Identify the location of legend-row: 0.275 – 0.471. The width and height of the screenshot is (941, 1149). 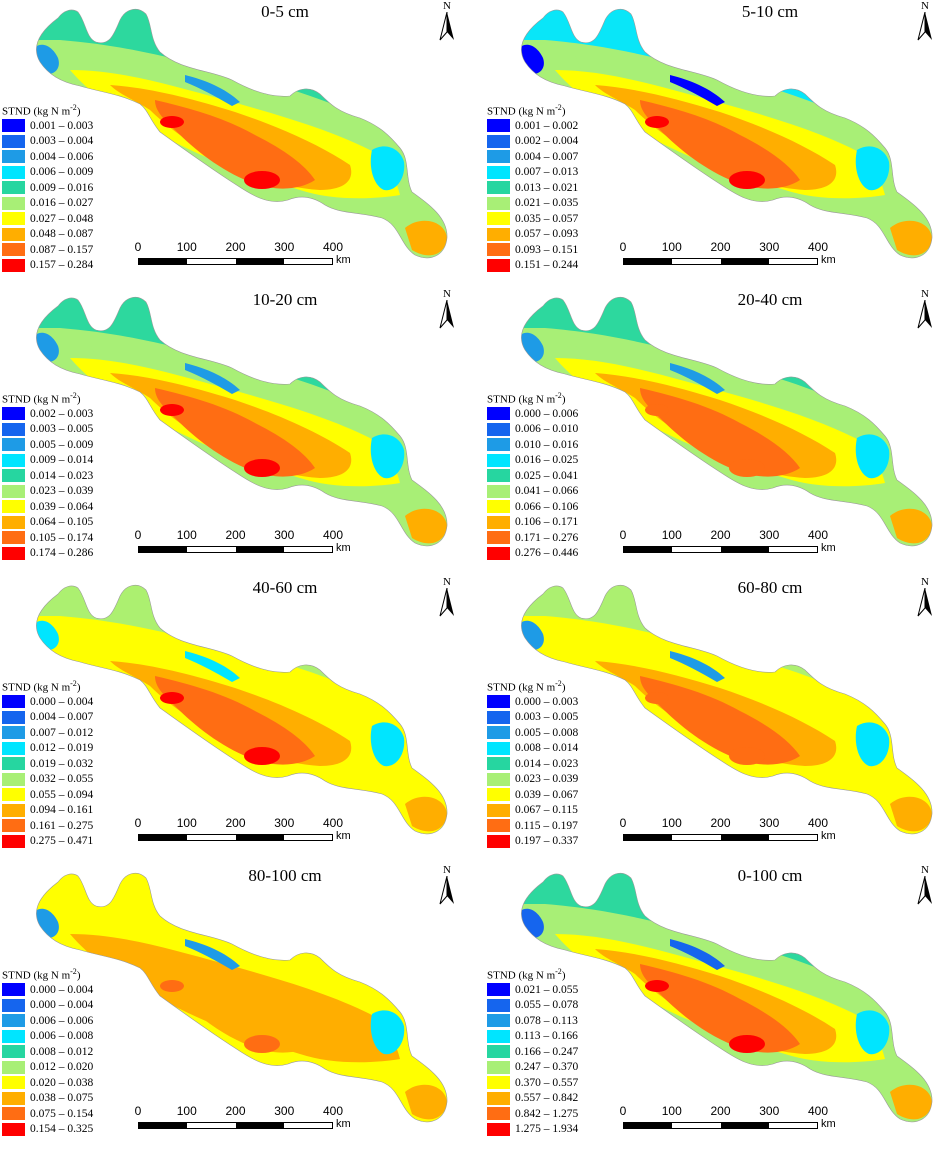
(72, 842).